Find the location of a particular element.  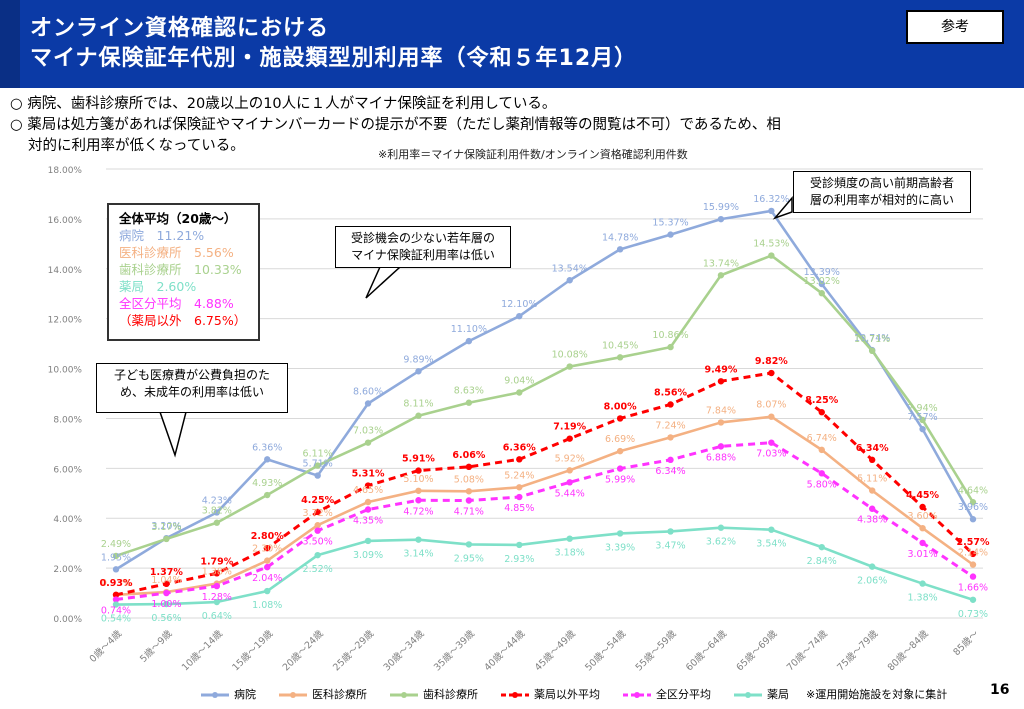

data-label: 8.11% is located at coordinates (418, 404).